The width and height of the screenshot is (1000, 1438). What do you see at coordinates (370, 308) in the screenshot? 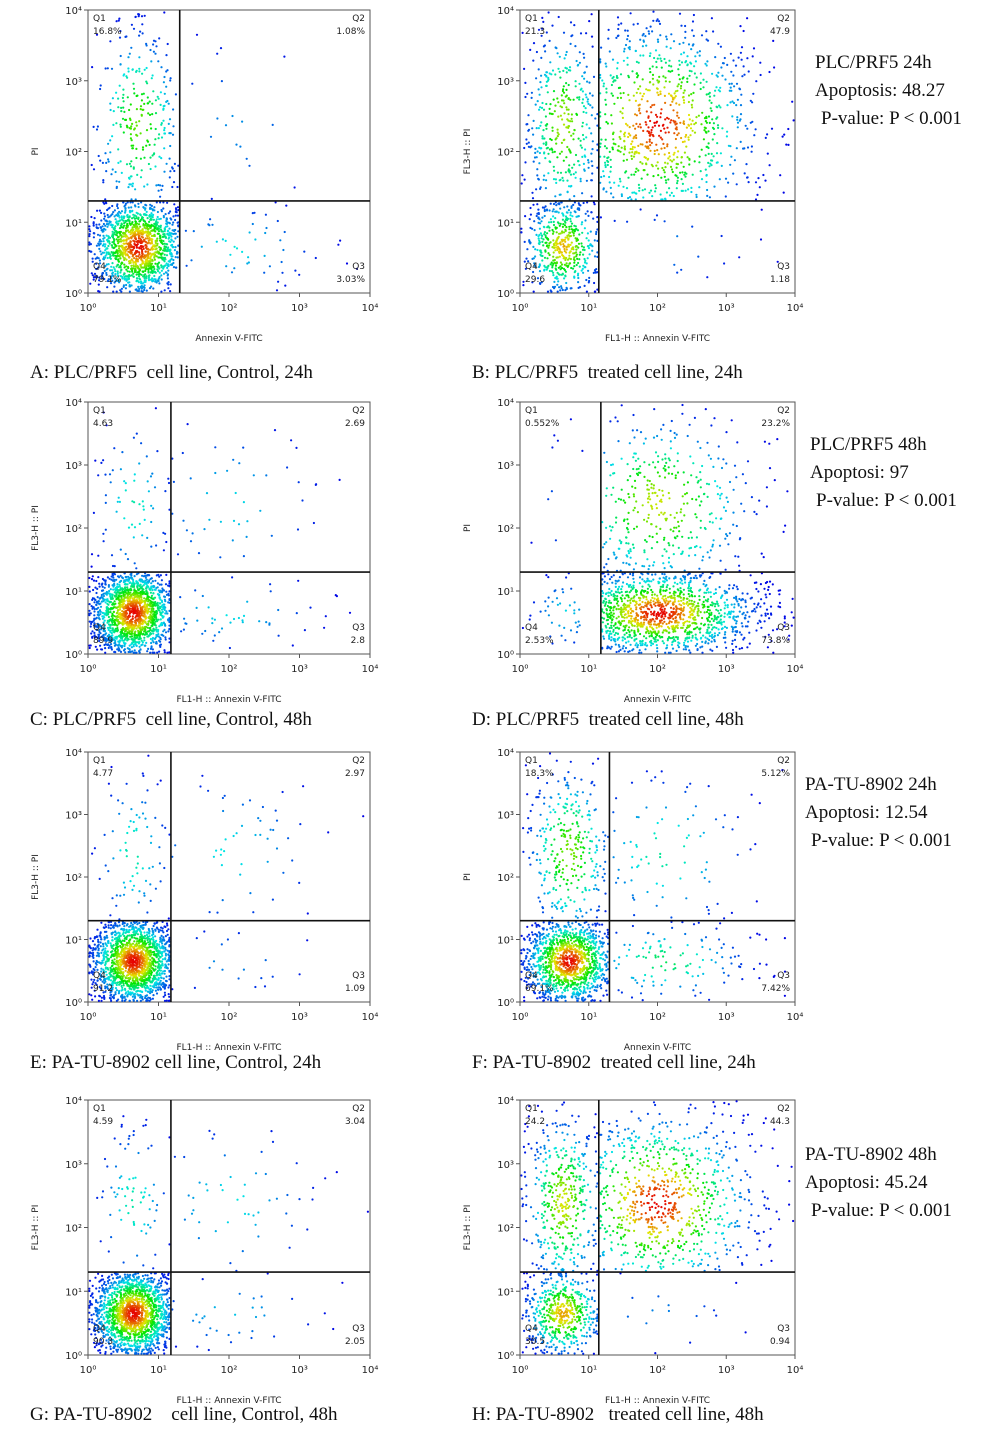
I see `x-tick-label: 10⁴` at bounding box center [370, 308].